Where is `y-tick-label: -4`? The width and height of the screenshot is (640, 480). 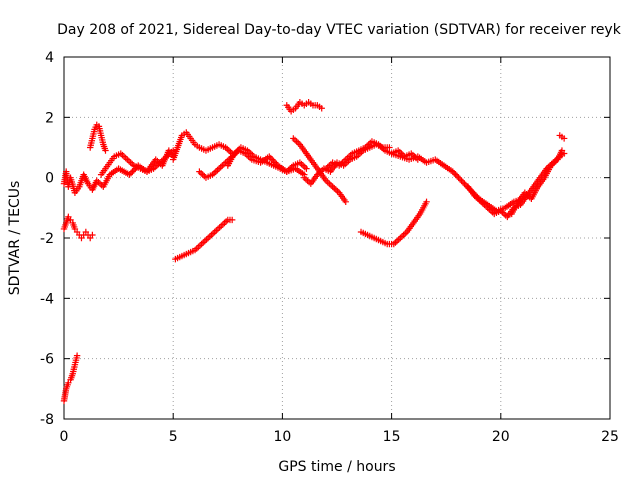
y-tick-label: -4 is located at coordinates (47, 299).